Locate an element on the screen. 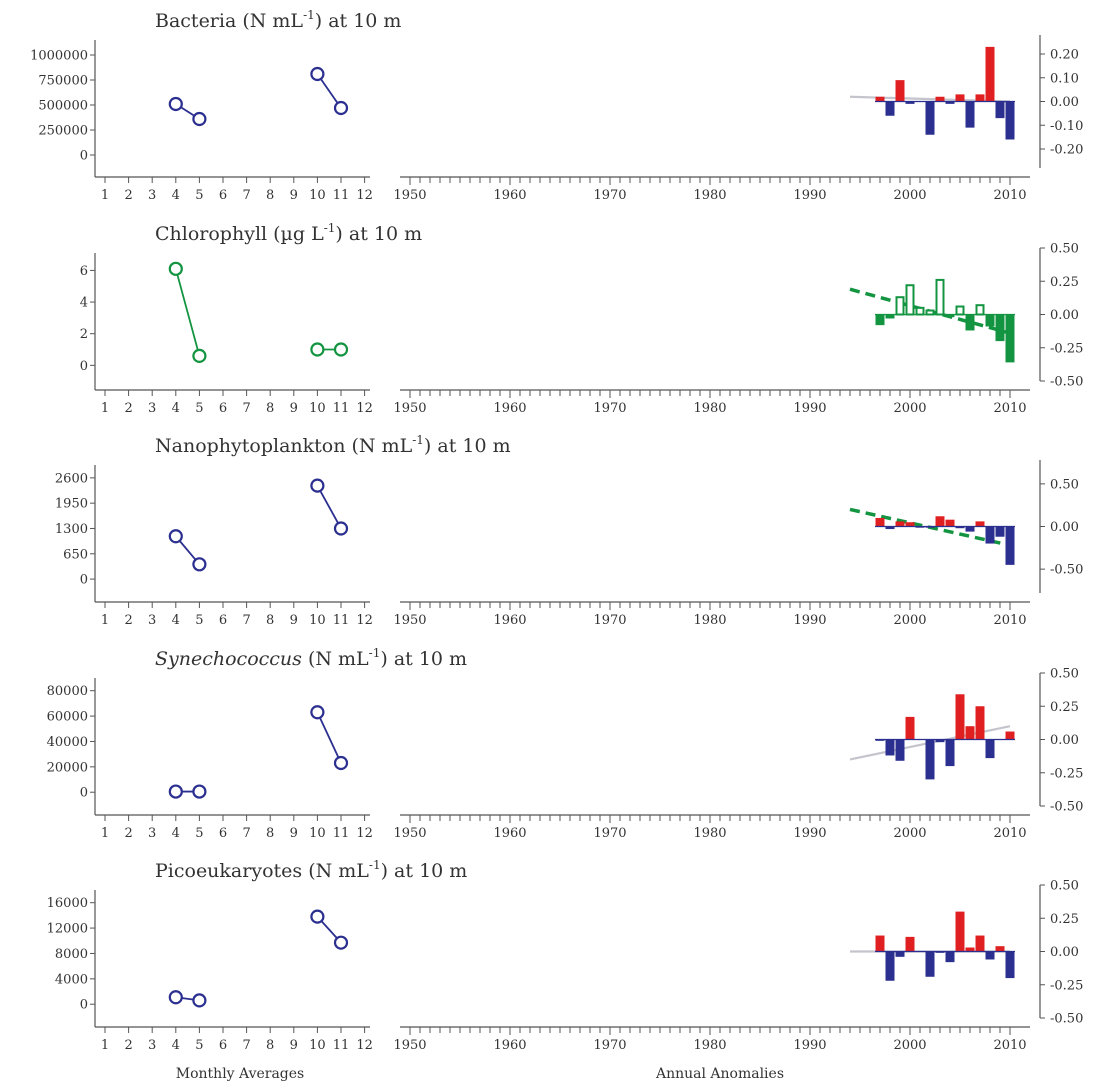  monthly-y-tick-label: 1000000 is located at coordinates (59, 56).